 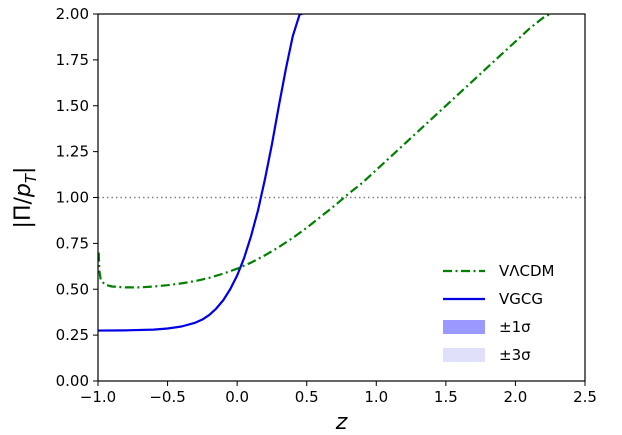 What do you see at coordinates (72, 243) in the screenshot?
I see `y-tick-label: 0.75` at bounding box center [72, 243].